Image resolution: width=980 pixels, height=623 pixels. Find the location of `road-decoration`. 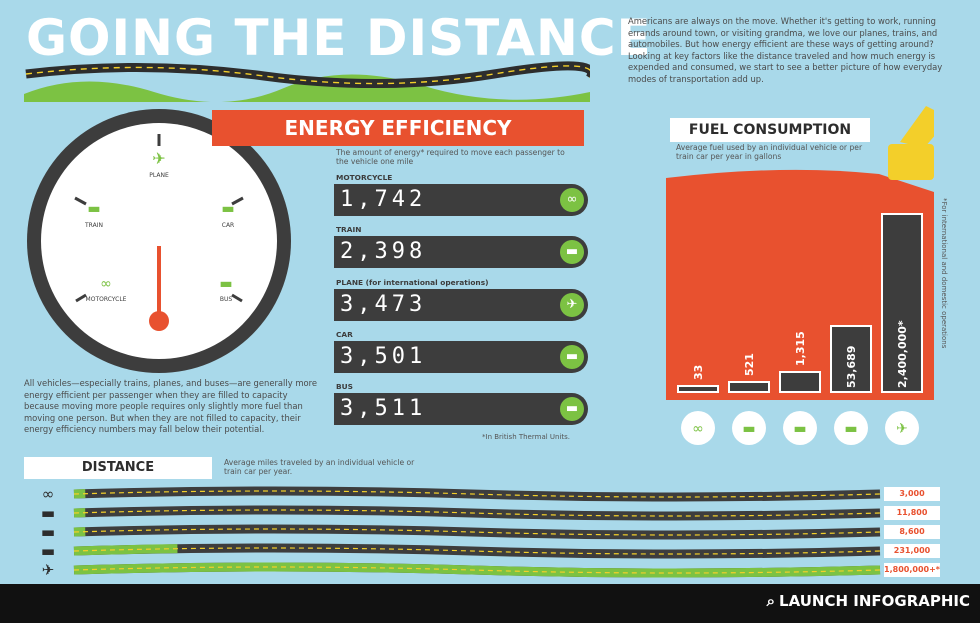

road-decoration is located at coordinates (307, 81).